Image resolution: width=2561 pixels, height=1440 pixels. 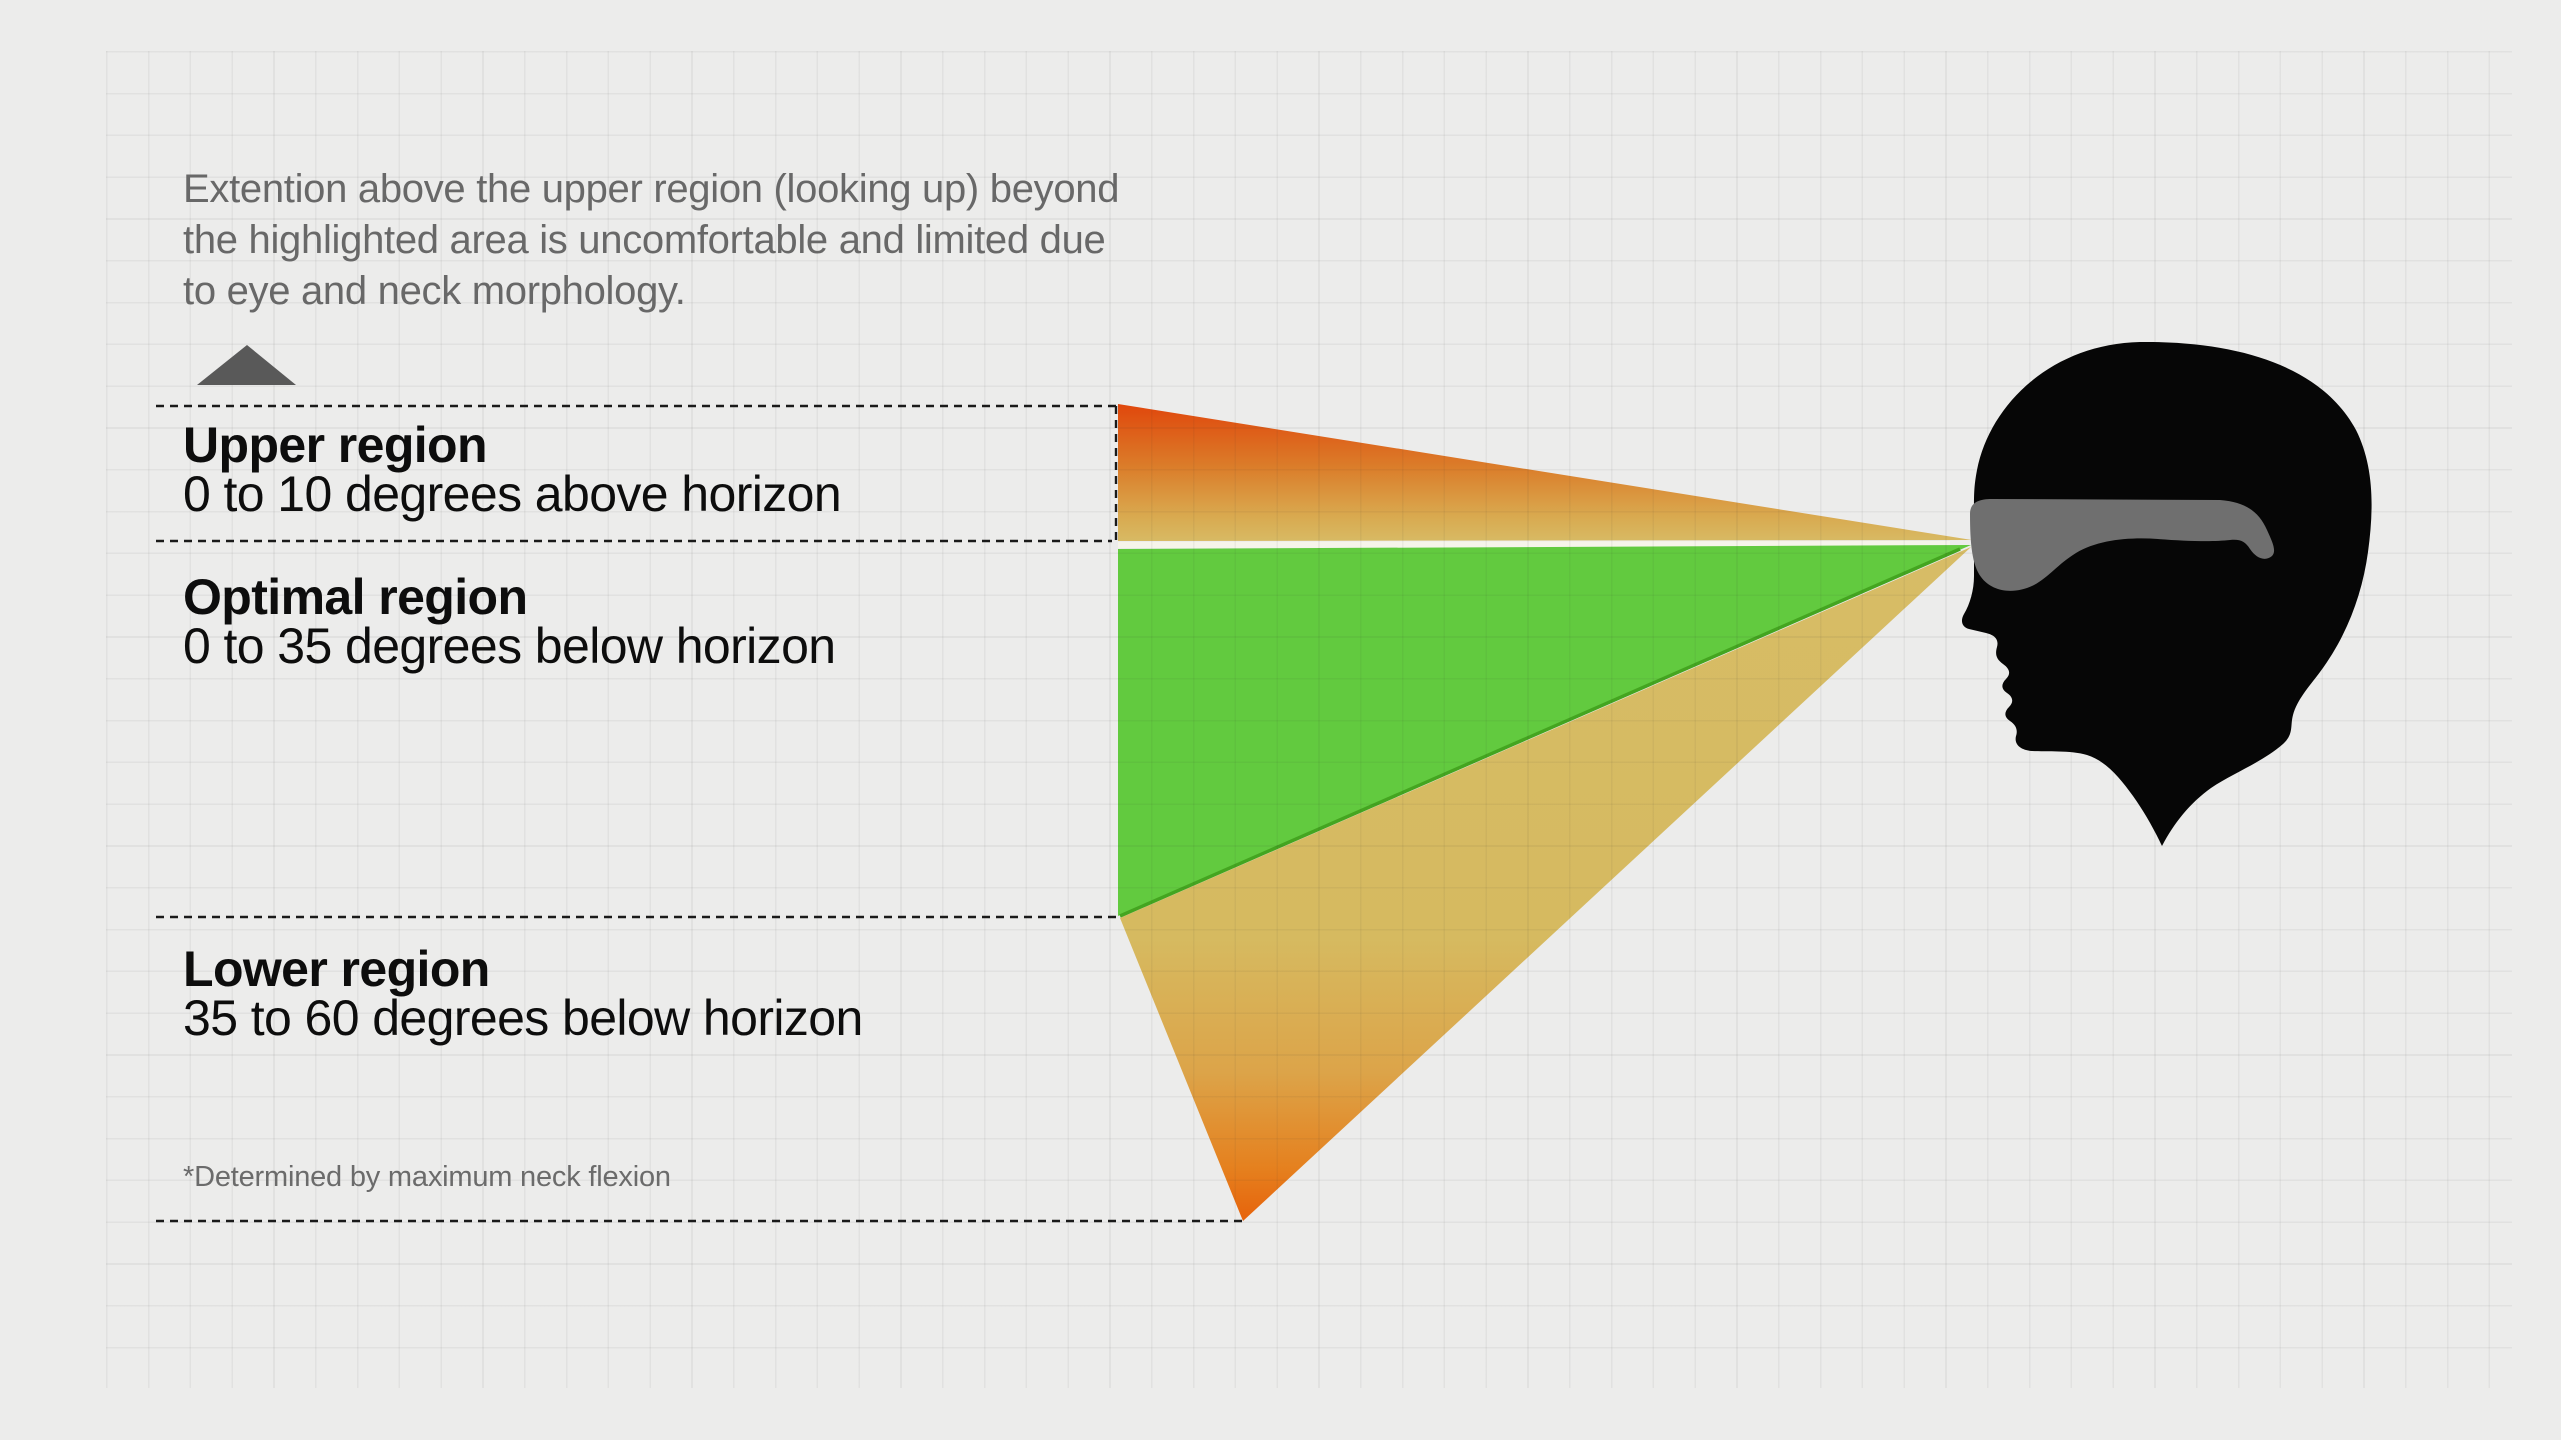 What do you see at coordinates (336, 969) in the screenshot?
I see `lower-region-title: Lower region` at bounding box center [336, 969].